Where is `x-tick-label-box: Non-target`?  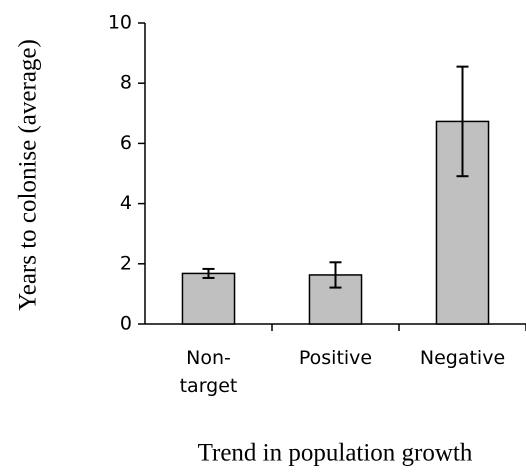
x-tick-label-box: Non-target is located at coordinates (208, 372).